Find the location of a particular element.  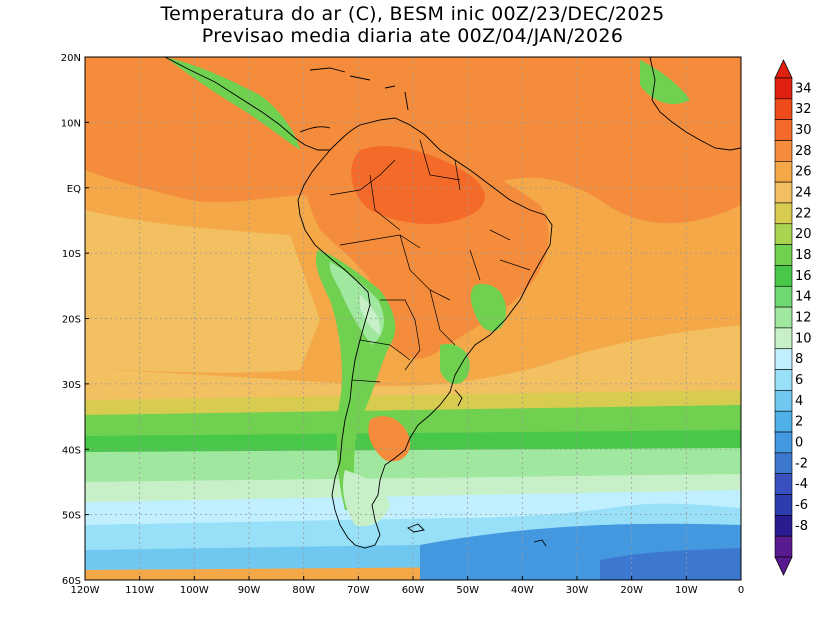

field-andes-pale is located at coordinates (370, 315).